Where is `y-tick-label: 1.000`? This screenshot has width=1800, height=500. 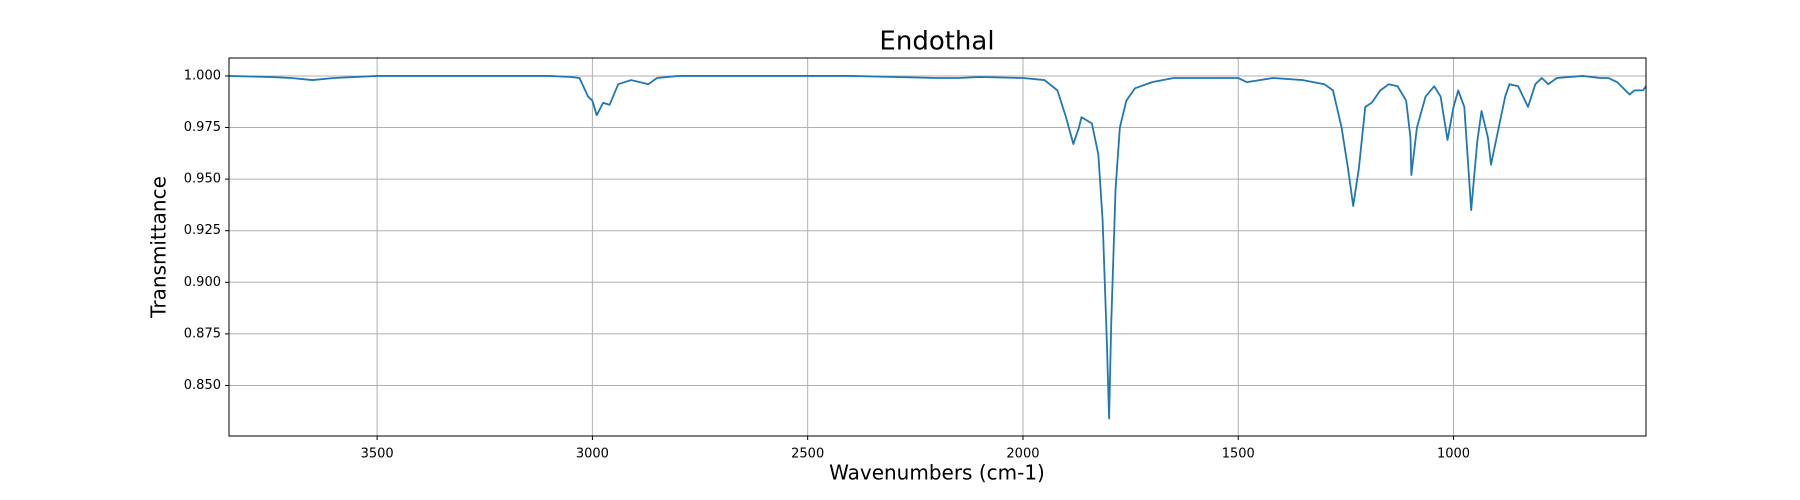 y-tick-label: 1.000 is located at coordinates (202, 75).